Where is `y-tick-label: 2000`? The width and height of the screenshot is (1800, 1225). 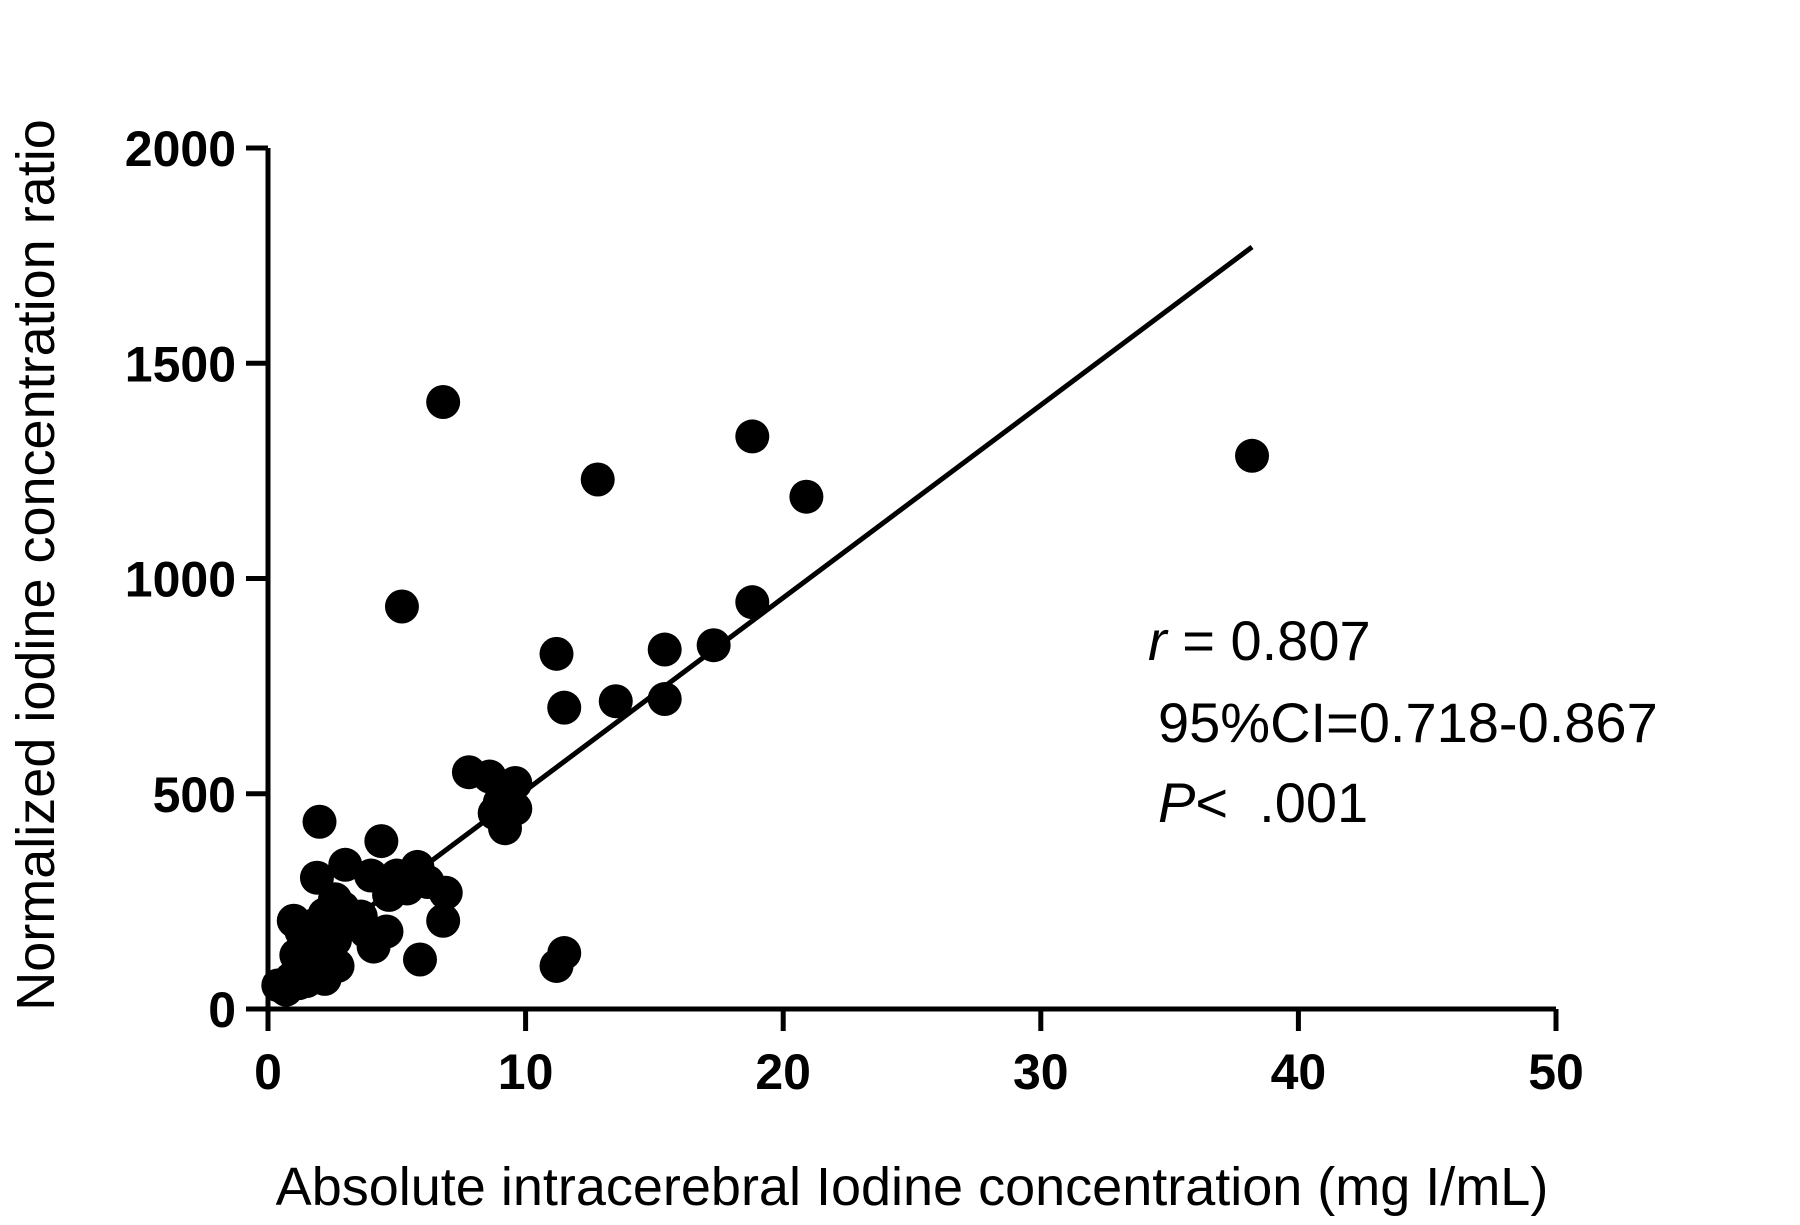 y-tick-label: 2000 is located at coordinates (180, 149).